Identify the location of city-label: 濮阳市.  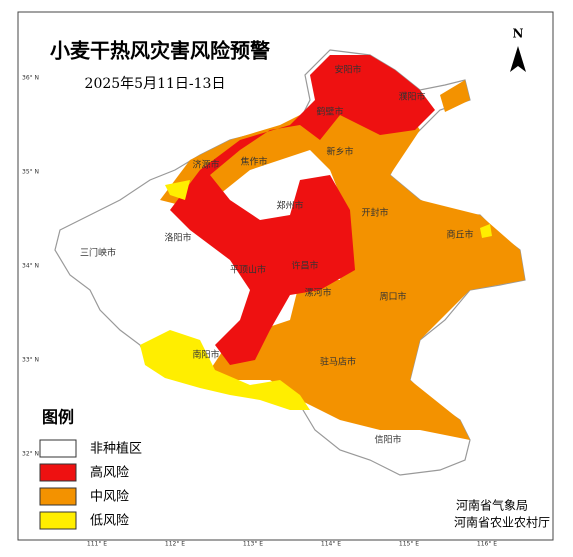
(411, 97).